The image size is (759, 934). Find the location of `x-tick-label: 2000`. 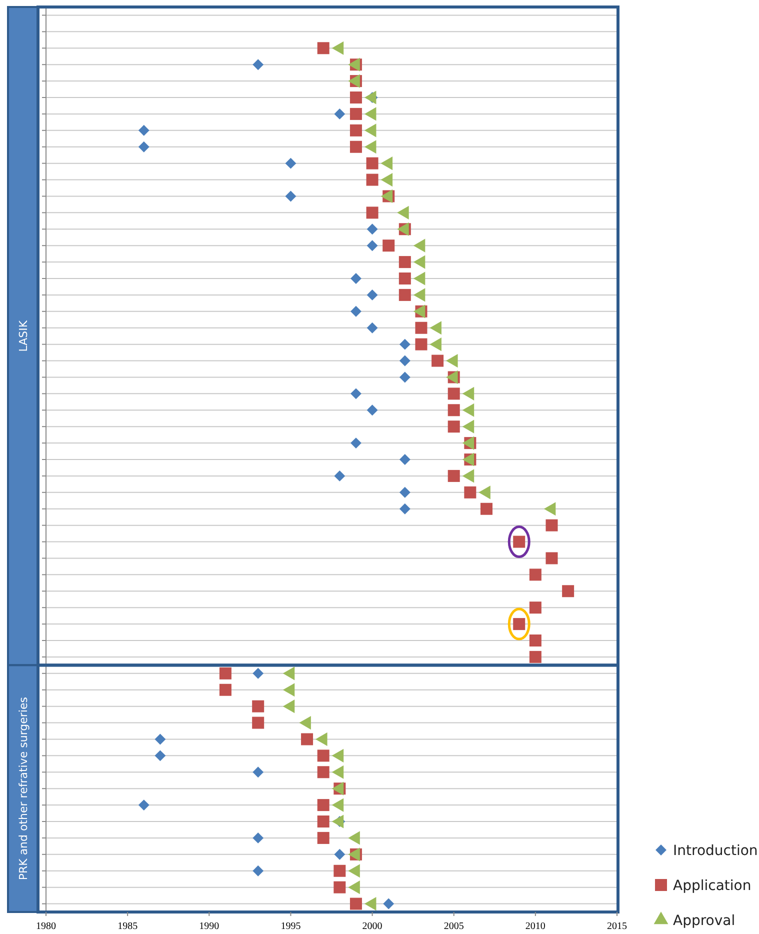

x-tick-label: 2000 is located at coordinates (372, 926).